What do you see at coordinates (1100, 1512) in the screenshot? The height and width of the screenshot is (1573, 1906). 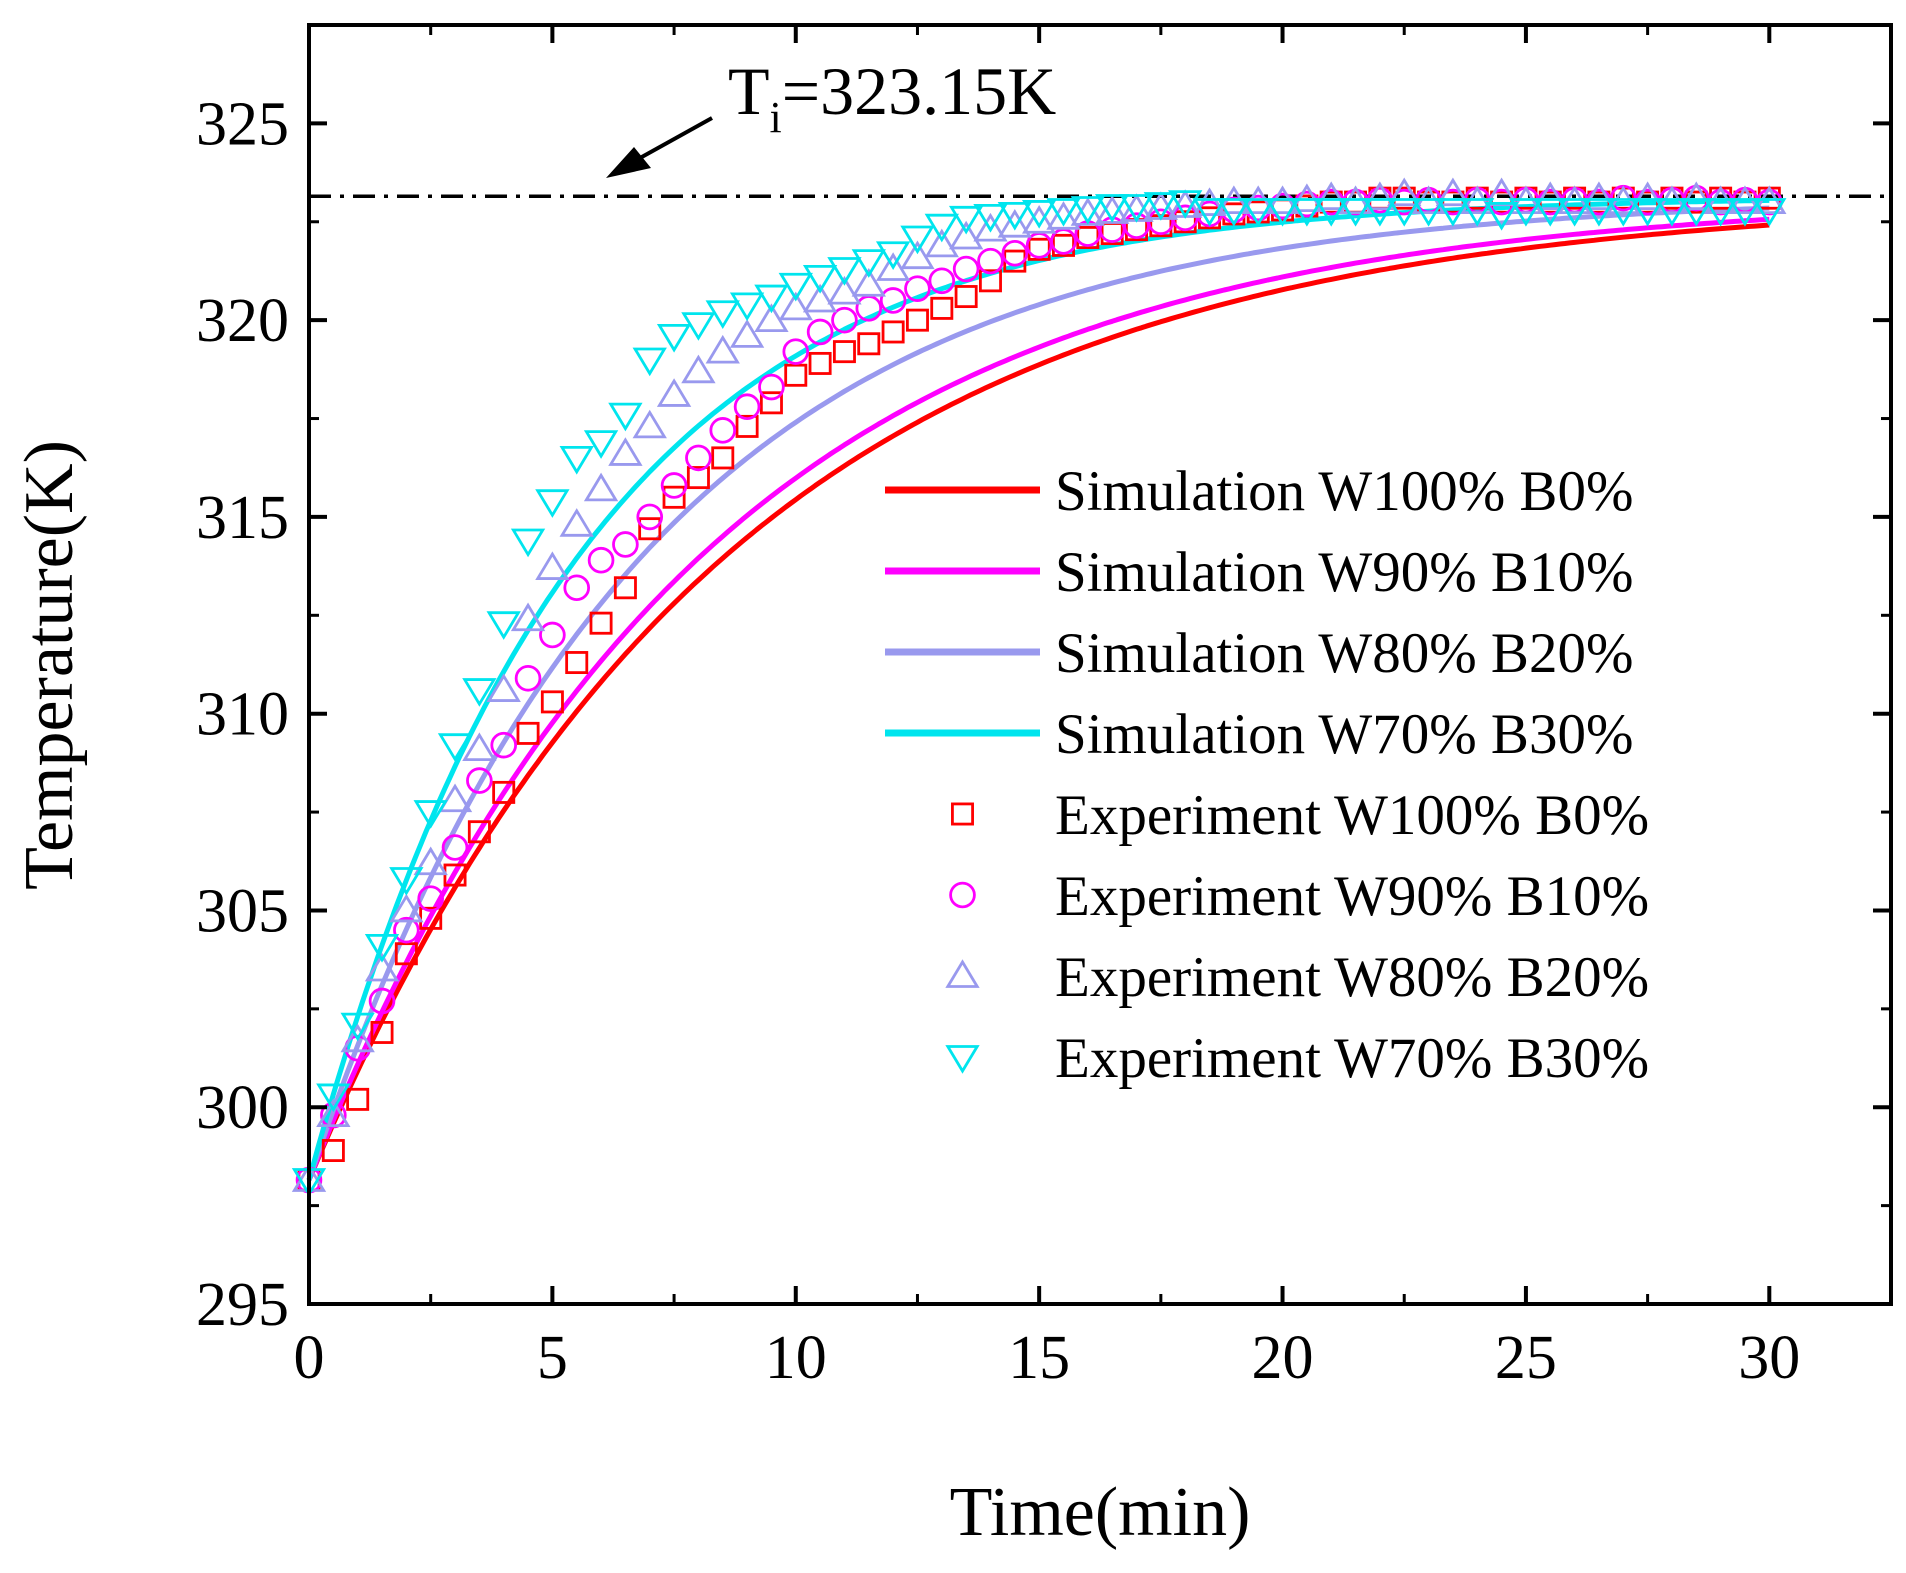 I see `x-axis-title: Time(min)` at bounding box center [1100, 1512].